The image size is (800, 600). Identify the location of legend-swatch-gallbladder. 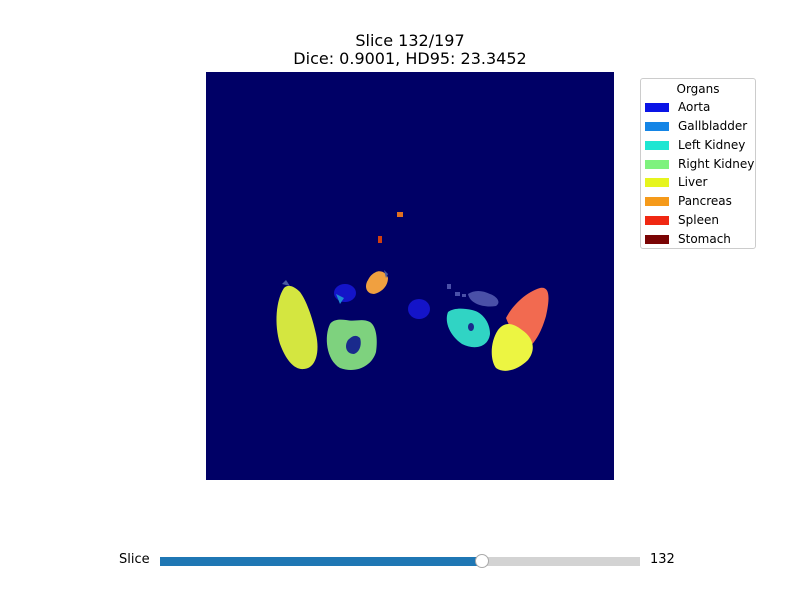
(657, 126).